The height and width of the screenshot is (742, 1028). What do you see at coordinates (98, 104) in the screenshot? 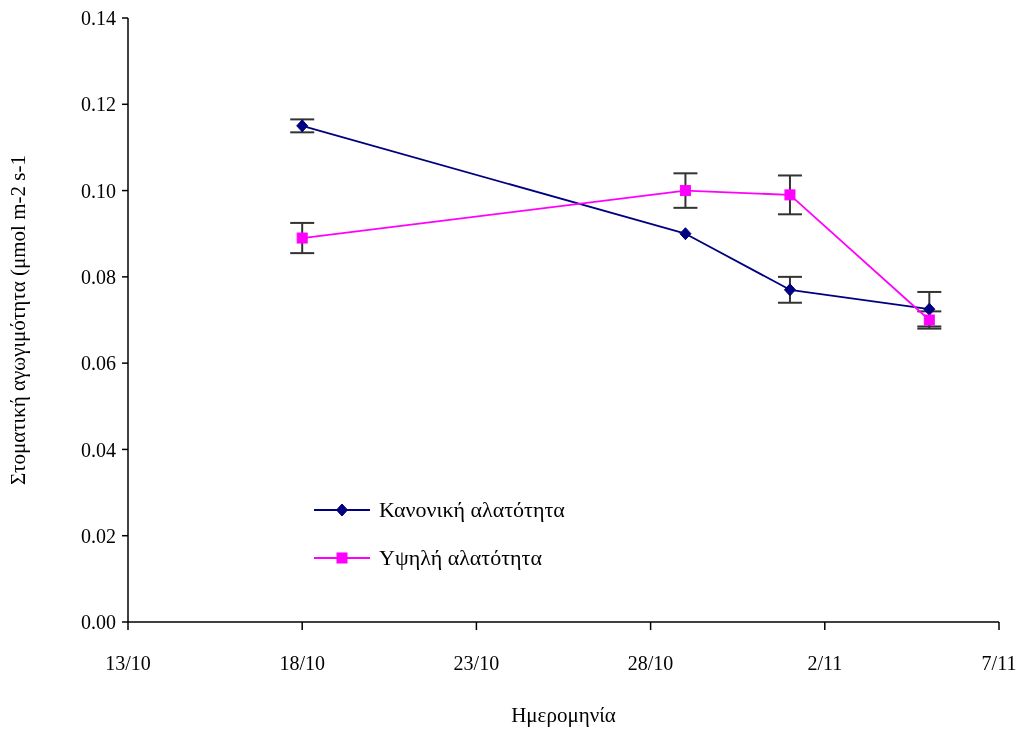
I see `y-tick-label: 0.12` at bounding box center [98, 104].